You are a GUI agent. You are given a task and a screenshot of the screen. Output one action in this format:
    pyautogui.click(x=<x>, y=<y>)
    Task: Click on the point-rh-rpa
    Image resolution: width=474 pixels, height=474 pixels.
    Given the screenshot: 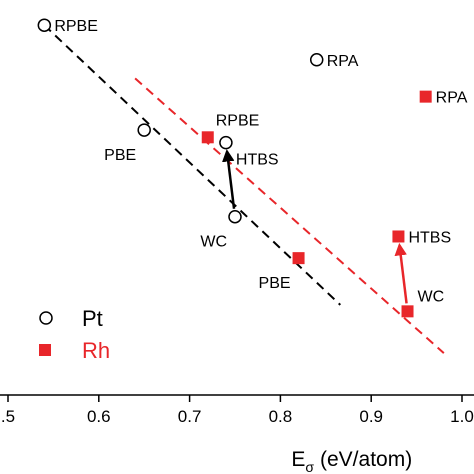 What is the action you would take?
    pyautogui.click(x=425, y=96)
    